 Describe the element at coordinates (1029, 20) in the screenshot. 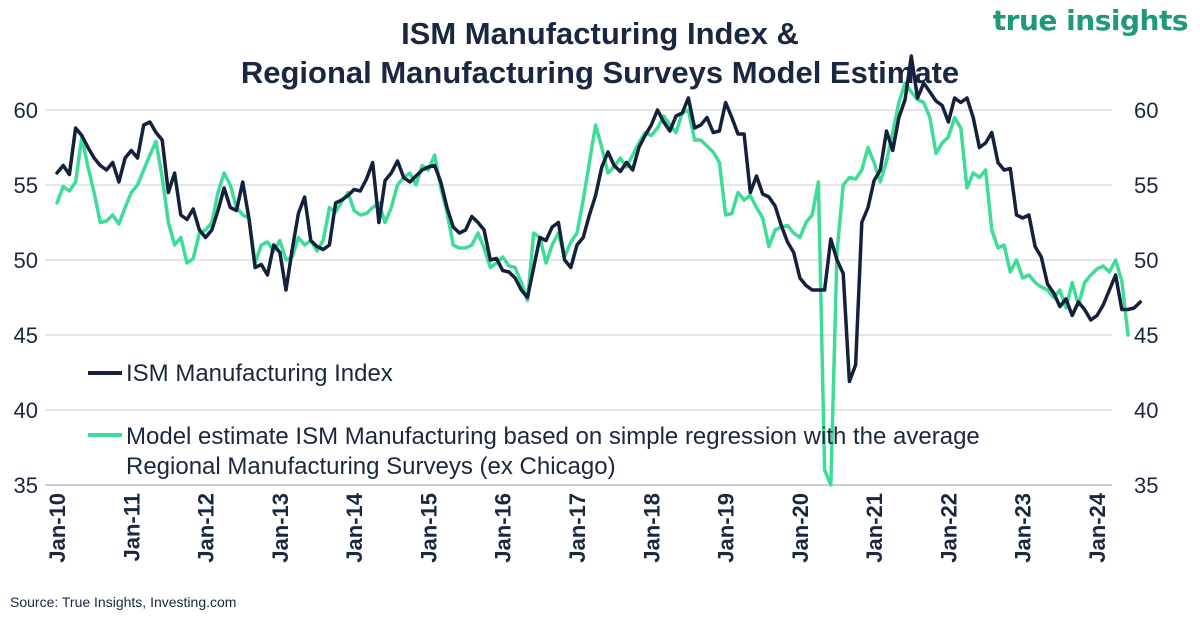

I see `logo-word-true: true` at that location.